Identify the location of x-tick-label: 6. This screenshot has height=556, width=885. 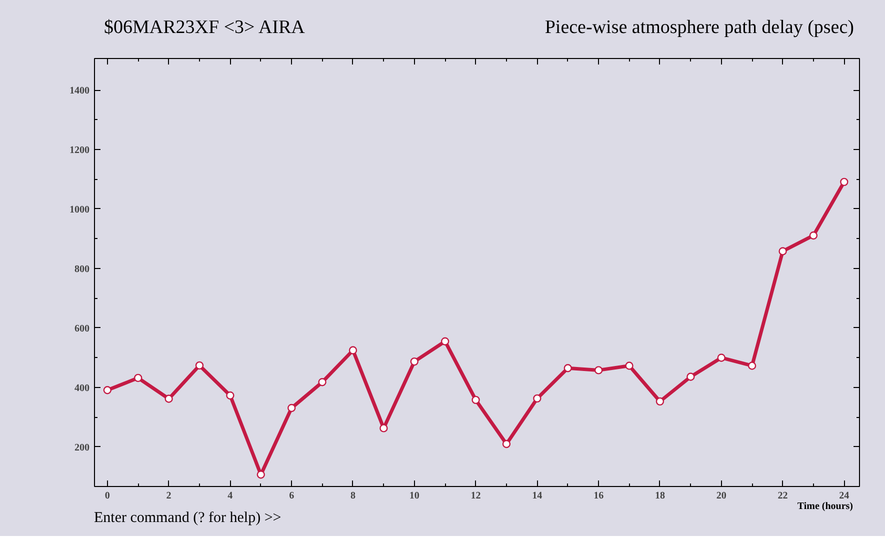
(291, 496).